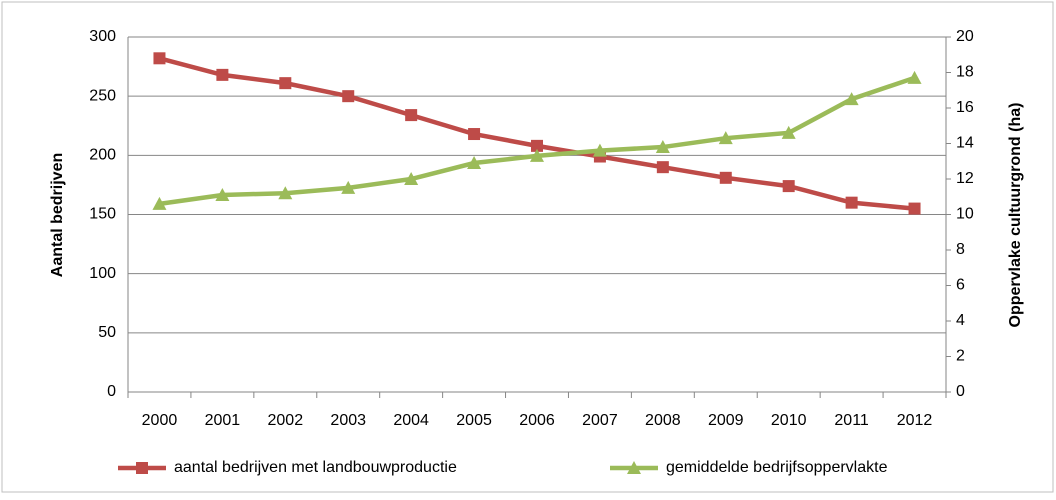  Describe the element at coordinates (851, 420) in the screenshot. I see `x-tick-label: 2011` at that location.